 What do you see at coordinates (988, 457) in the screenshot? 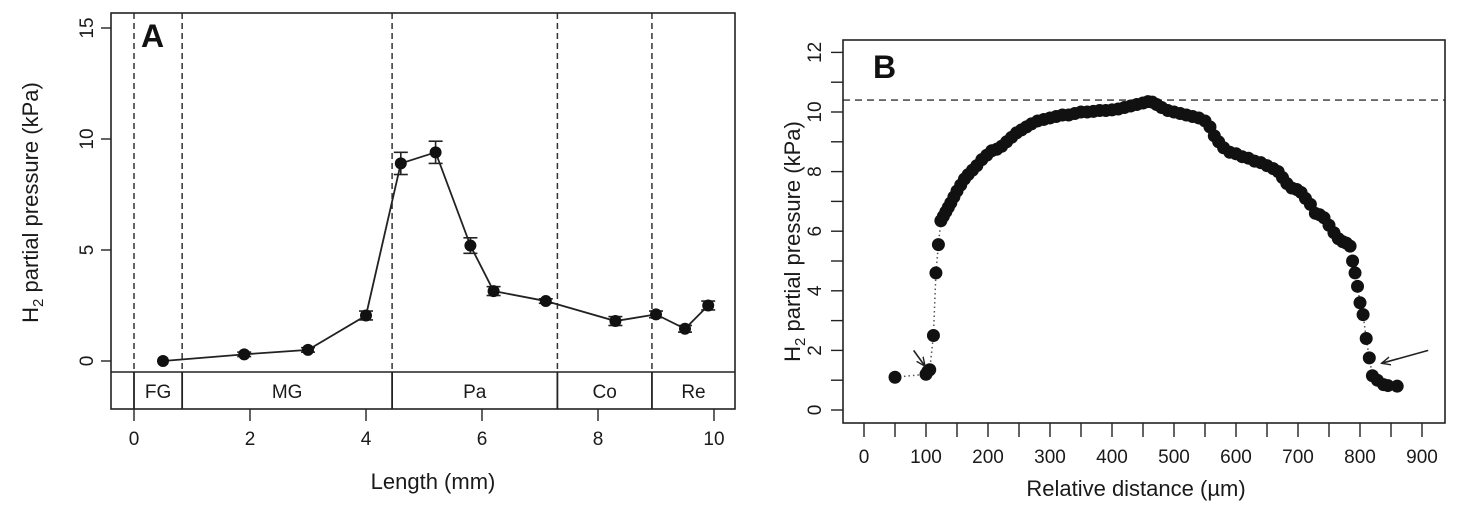
I see `x-tick-label: 200` at bounding box center [988, 457].